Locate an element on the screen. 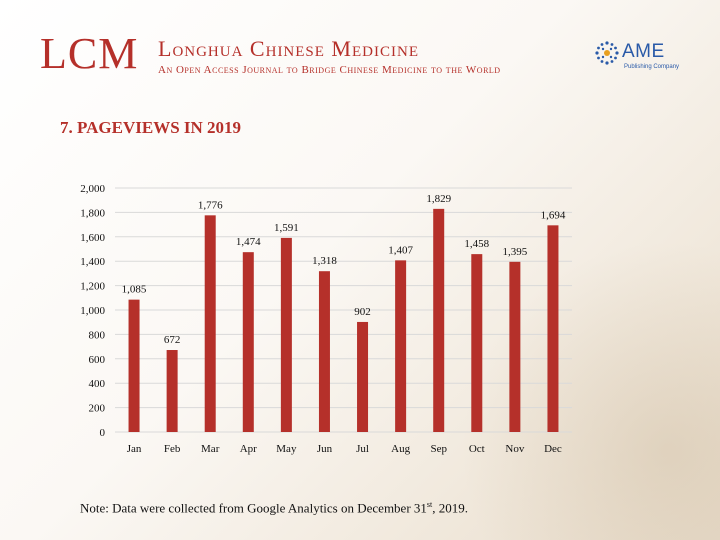 The height and width of the screenshot is (540, 720). note-superscript: st is located at coordinates (429, 504).